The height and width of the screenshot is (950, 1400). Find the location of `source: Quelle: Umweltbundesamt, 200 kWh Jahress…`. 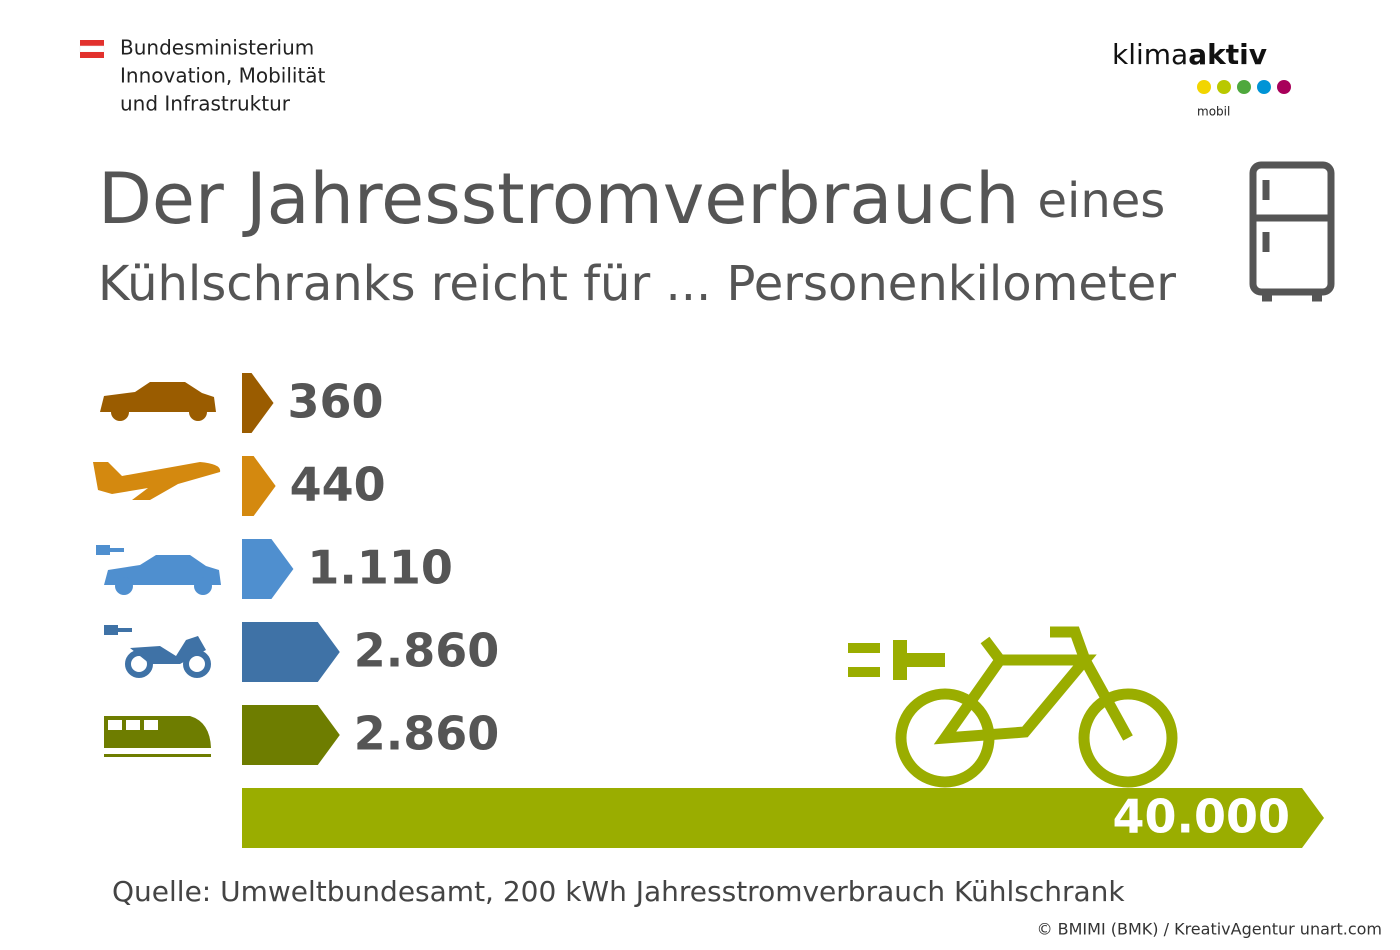

source: Quelle: Umweltbundesamt, 200 kWh Jahress… is located at coordinates (618, 891).